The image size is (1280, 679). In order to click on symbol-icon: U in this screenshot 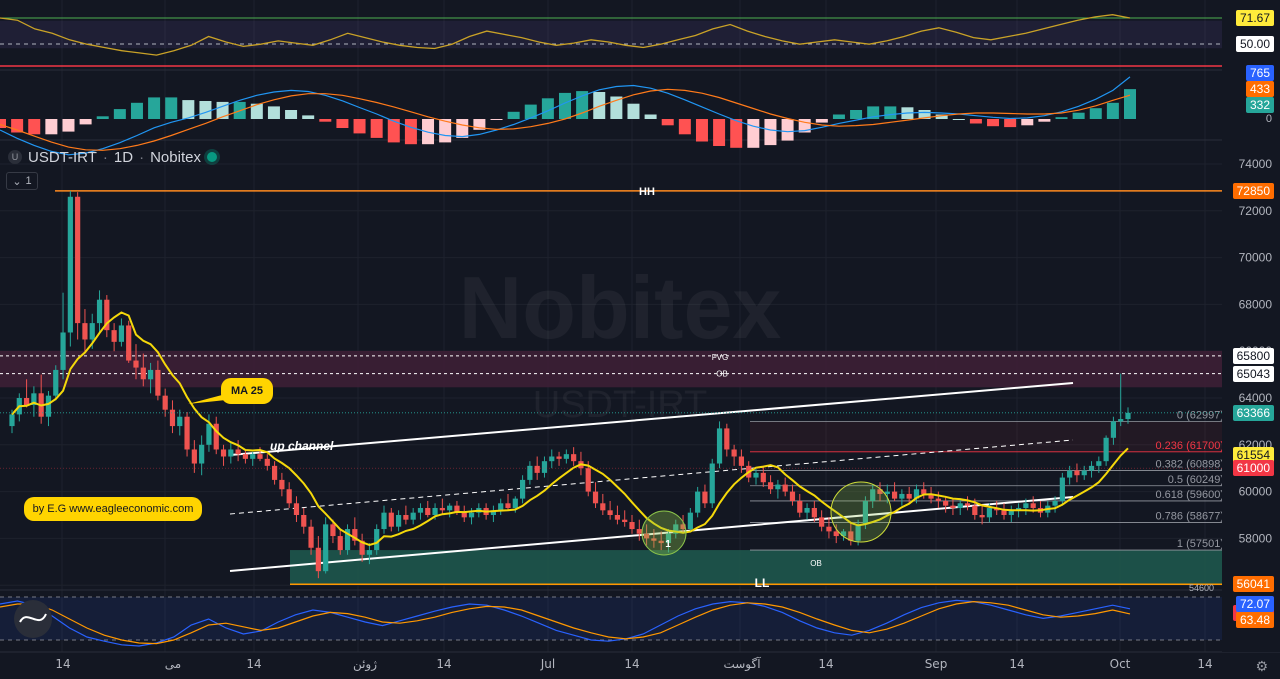, I will do `click(15, 157)`.